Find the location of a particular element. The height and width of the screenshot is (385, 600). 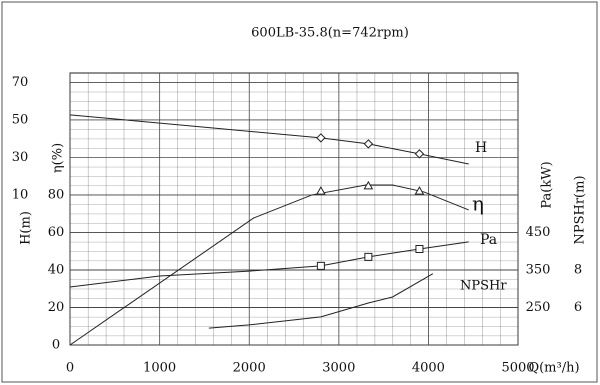

y-tick-label: 40 is located at coordinates (56, 269).